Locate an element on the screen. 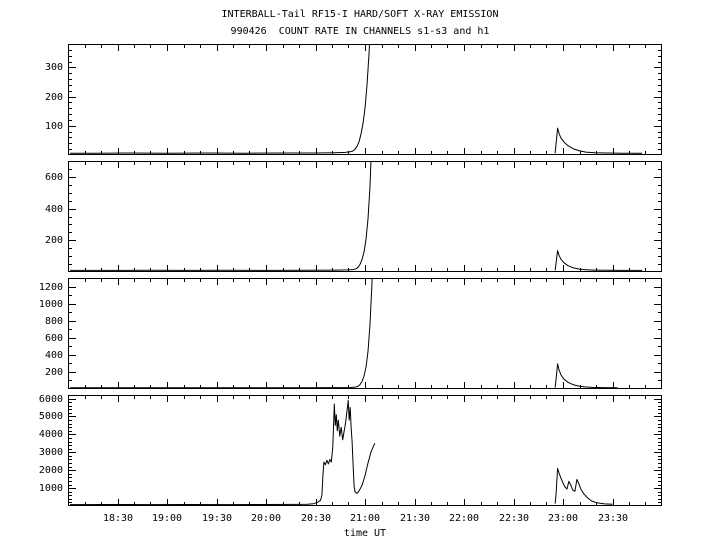 The width and height of the screenshot is (720, 550). svg-text: 2000 is located at coordinates (51, 470).